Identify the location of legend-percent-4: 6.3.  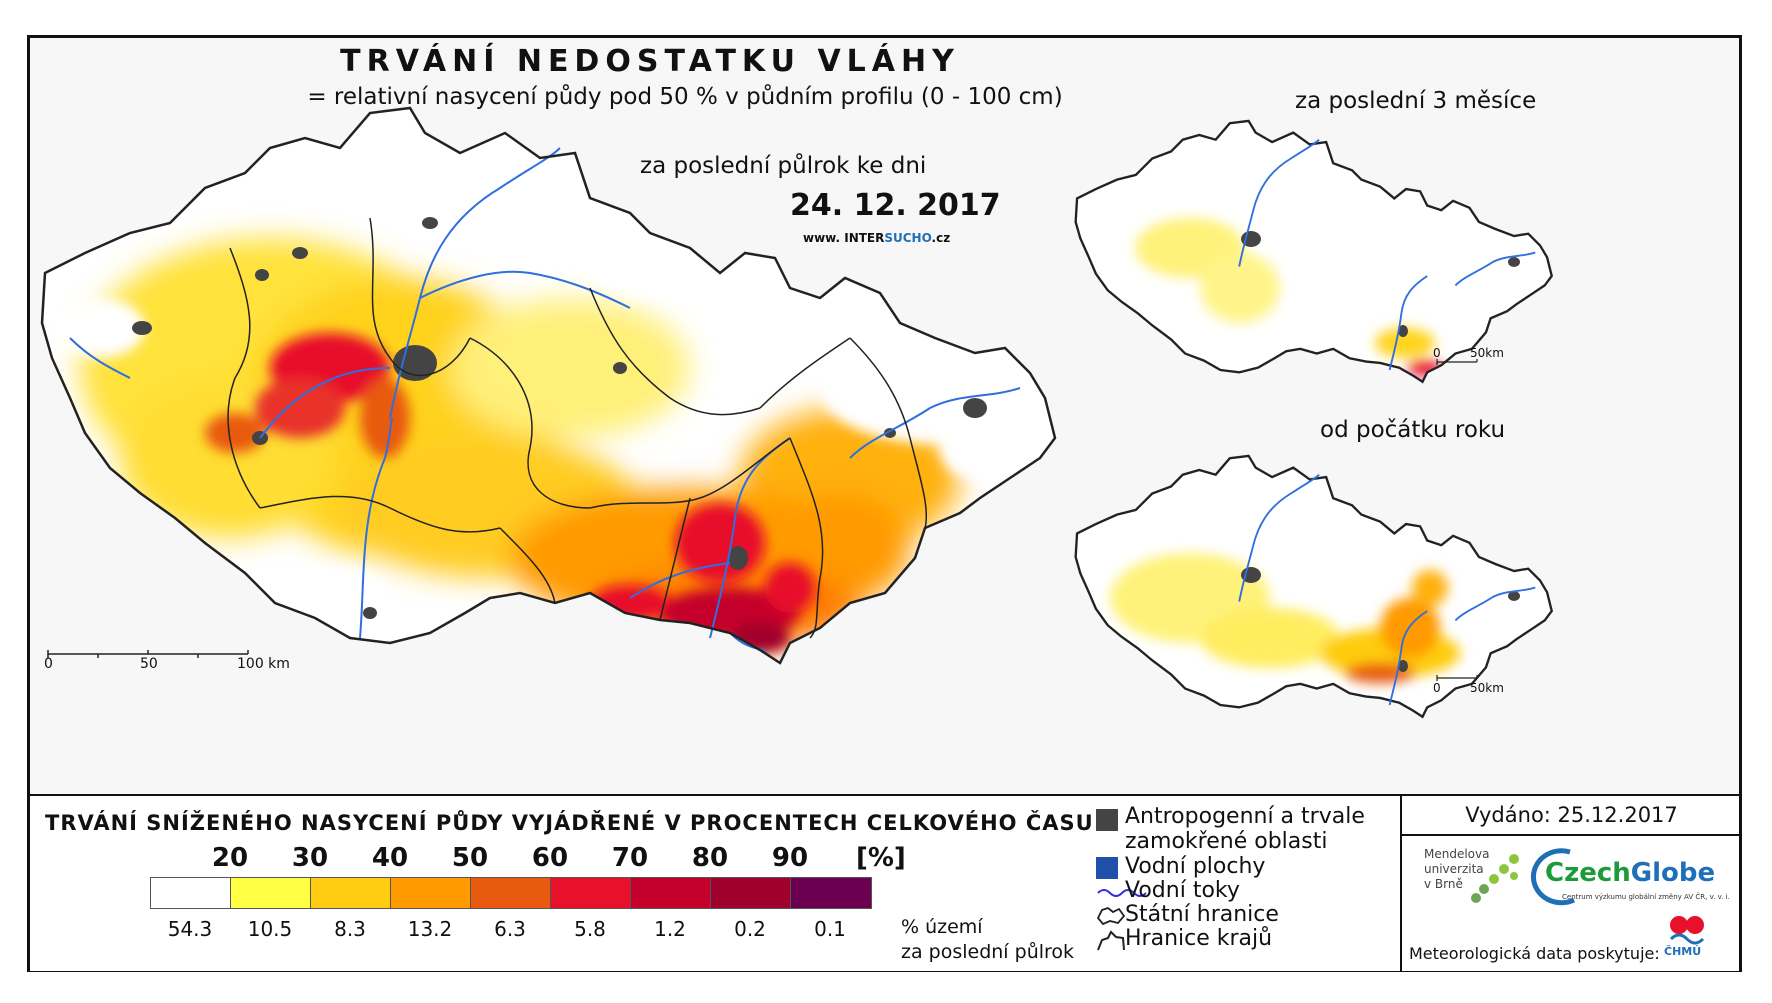
(510, 929).